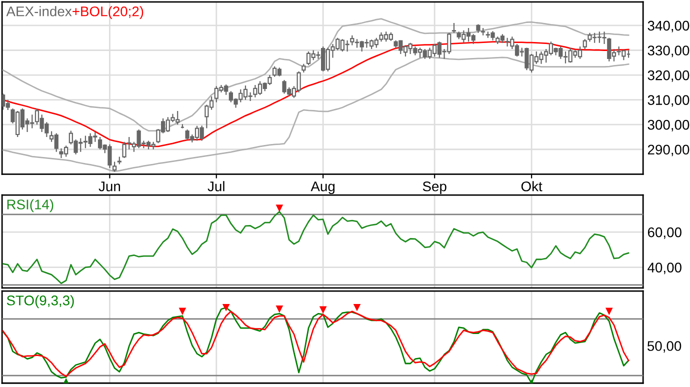  What do you see at coordinates (322, 188) in the screenshot?
I see `x-tick-label: Aug` at bounding box center [322, 188].